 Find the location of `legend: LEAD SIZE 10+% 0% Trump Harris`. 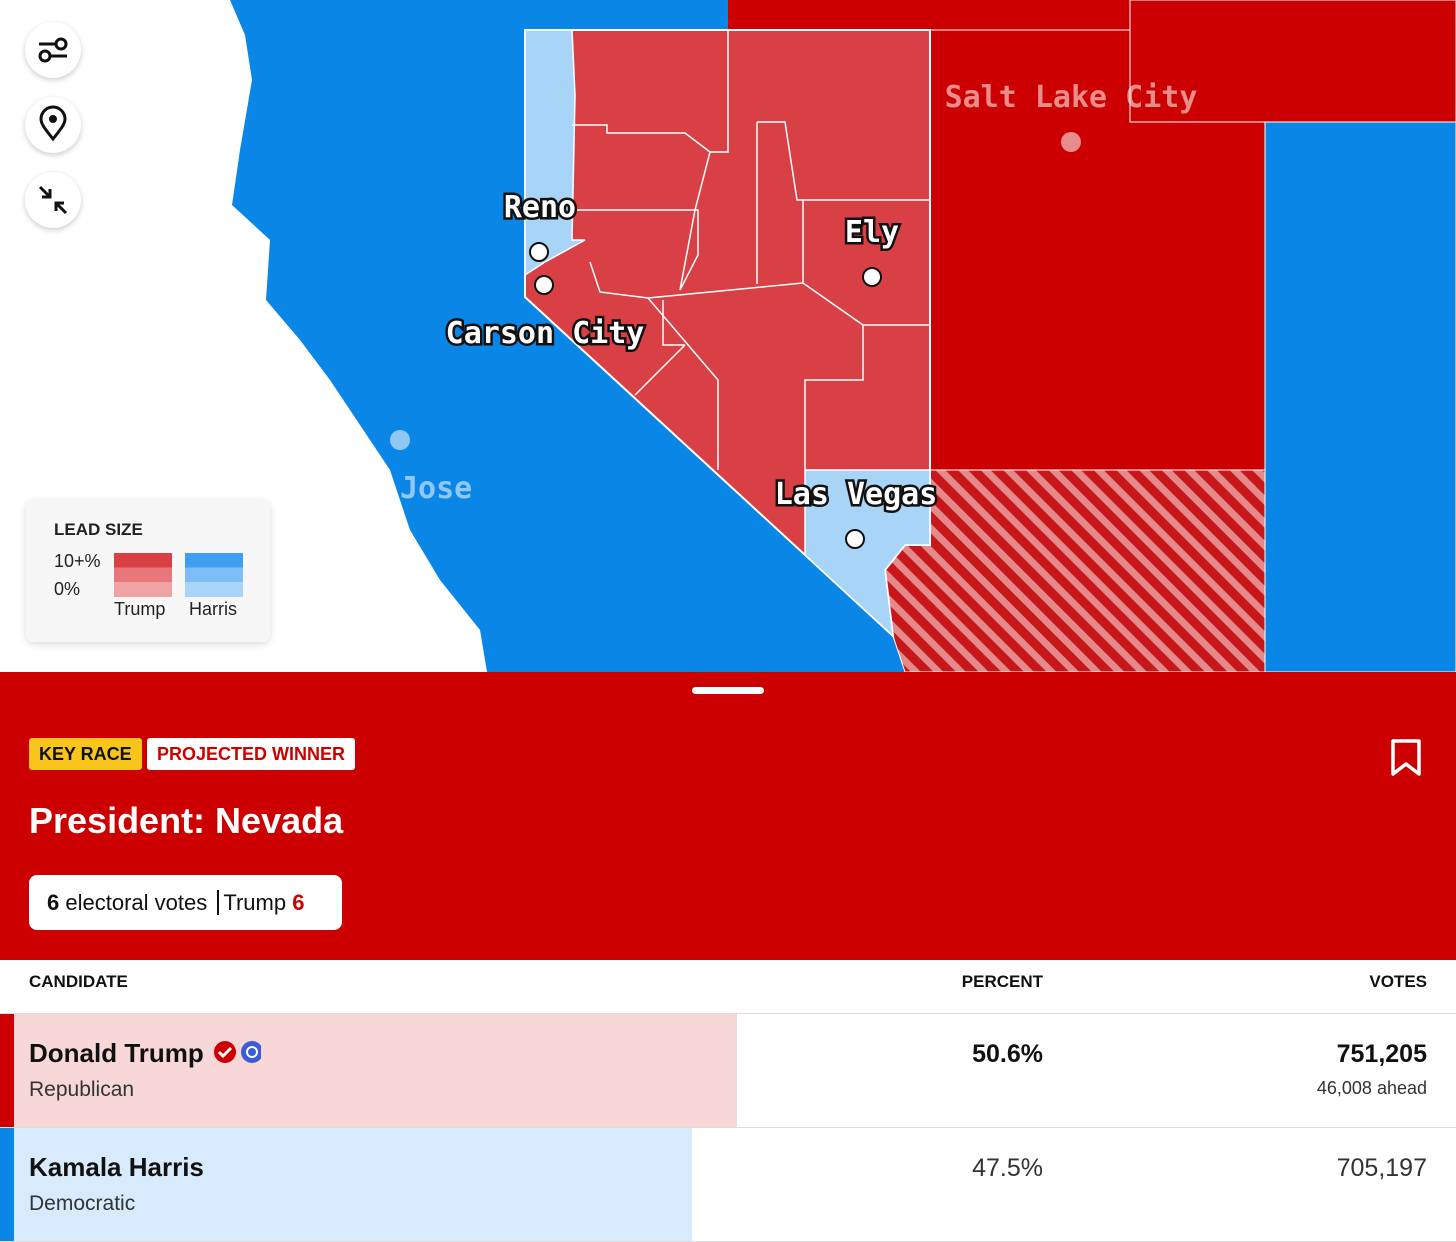

legend: LEAD SIZE 10+% 0% Trump Harris is located at coordinates (148, 571).